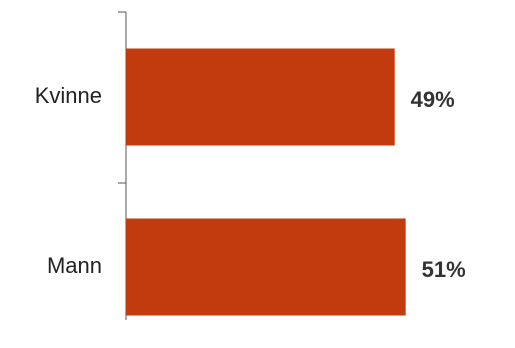  Describe the element at coordinates (74, 265) in the screenshot. I see `category-label-mann: Mann` at that location.